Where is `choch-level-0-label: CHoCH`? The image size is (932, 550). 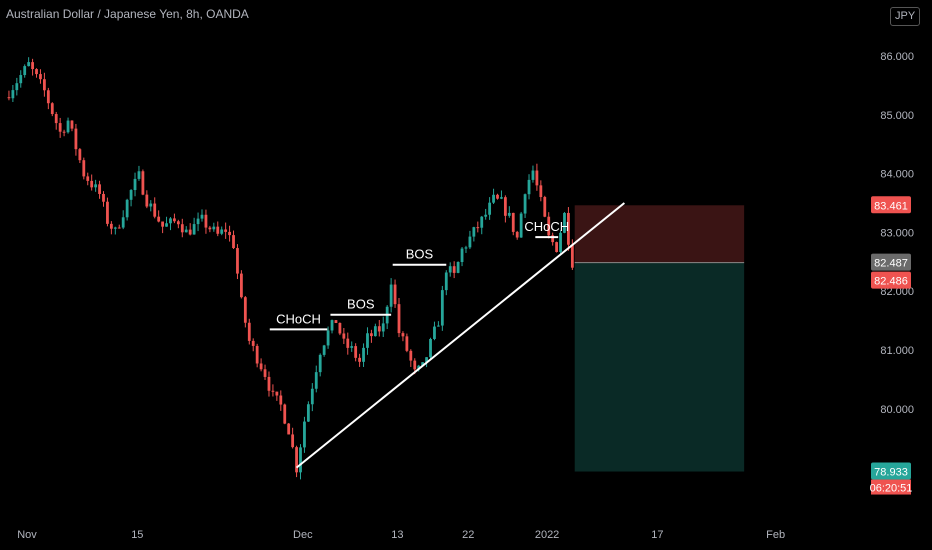
choch-level-0-label: CHoCH is located at coordinates (298, 318).